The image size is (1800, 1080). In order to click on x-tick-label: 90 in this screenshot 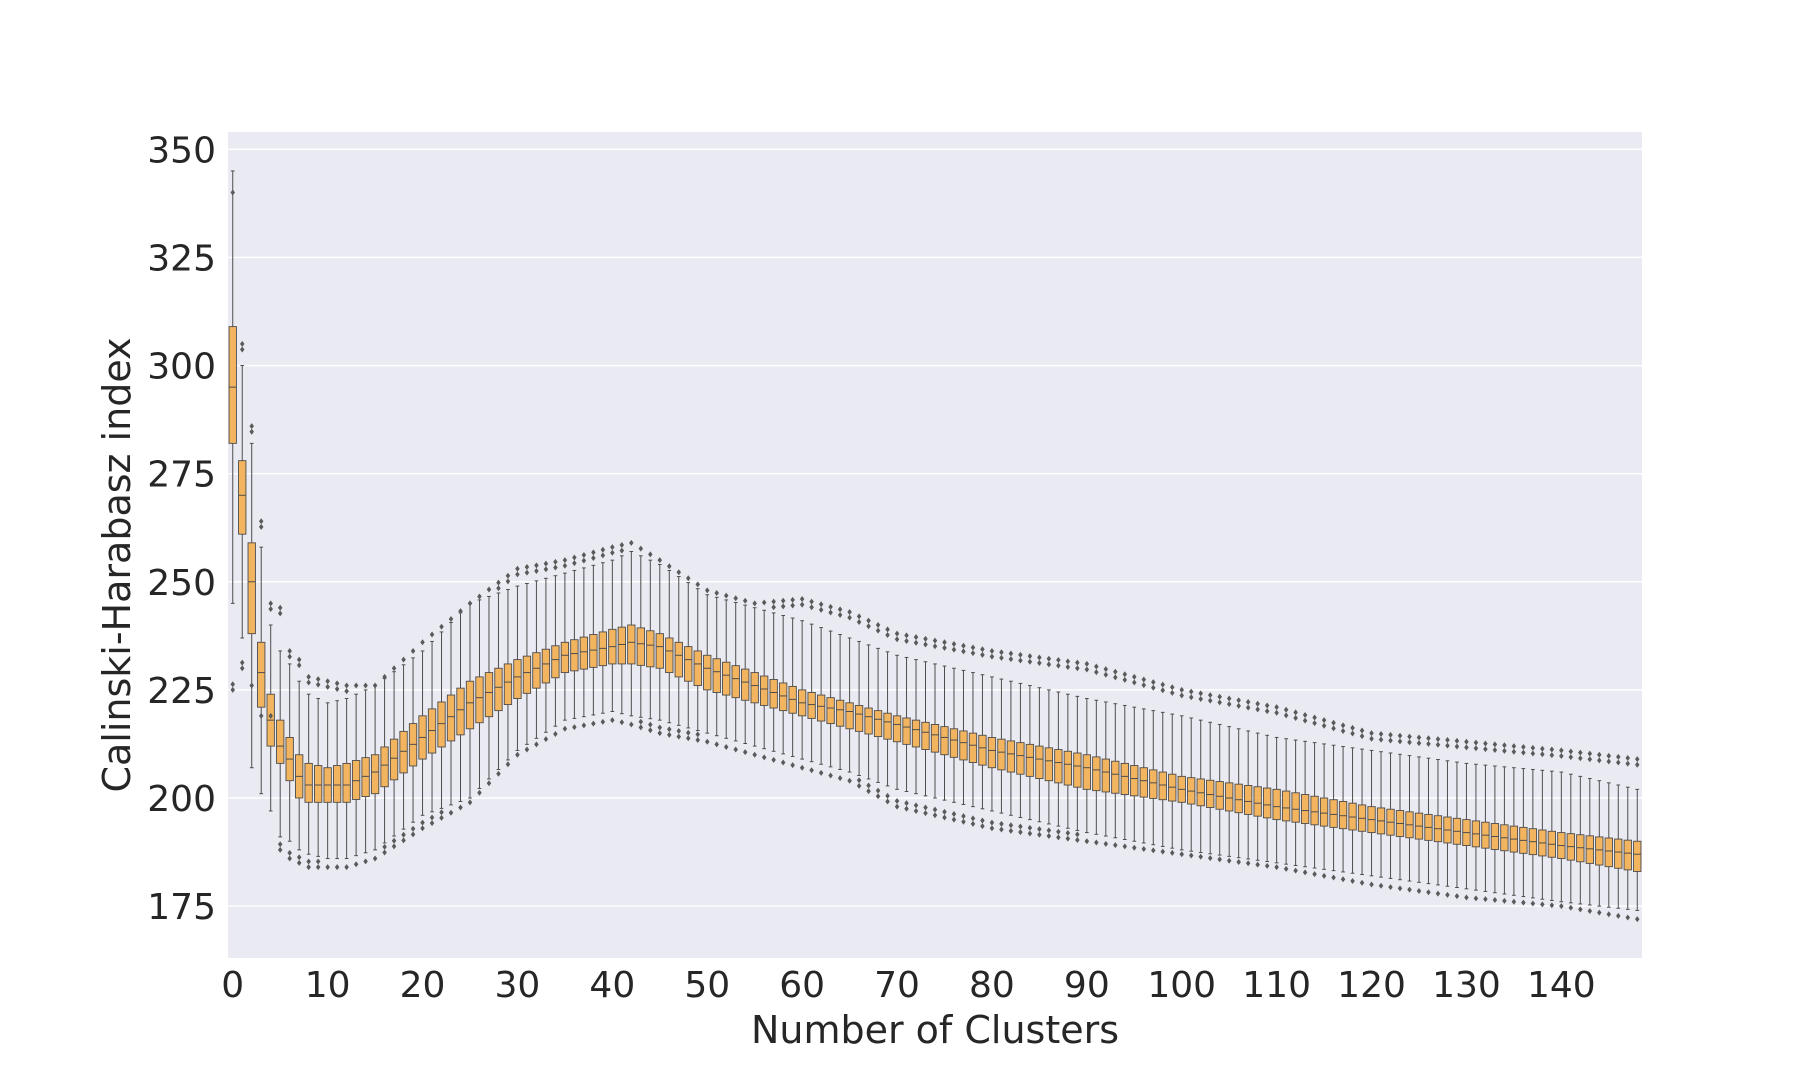, I will do `click(1087, 985)`.